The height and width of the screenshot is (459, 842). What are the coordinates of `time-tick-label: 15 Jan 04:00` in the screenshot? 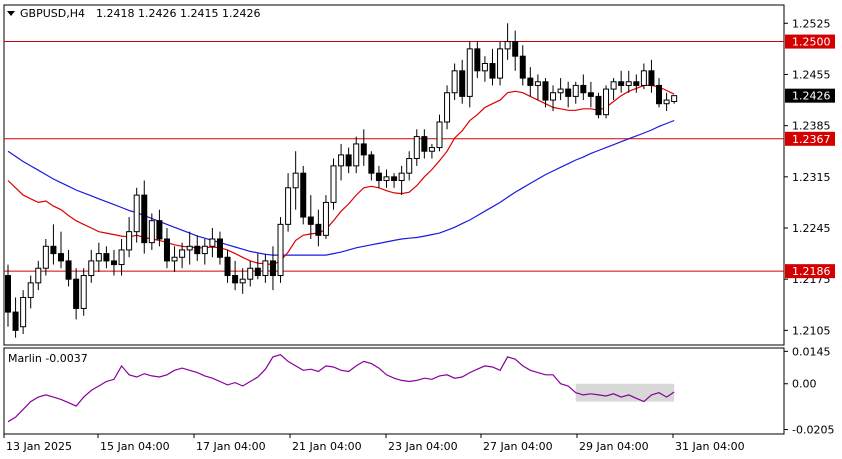 It's located at (135, 446).